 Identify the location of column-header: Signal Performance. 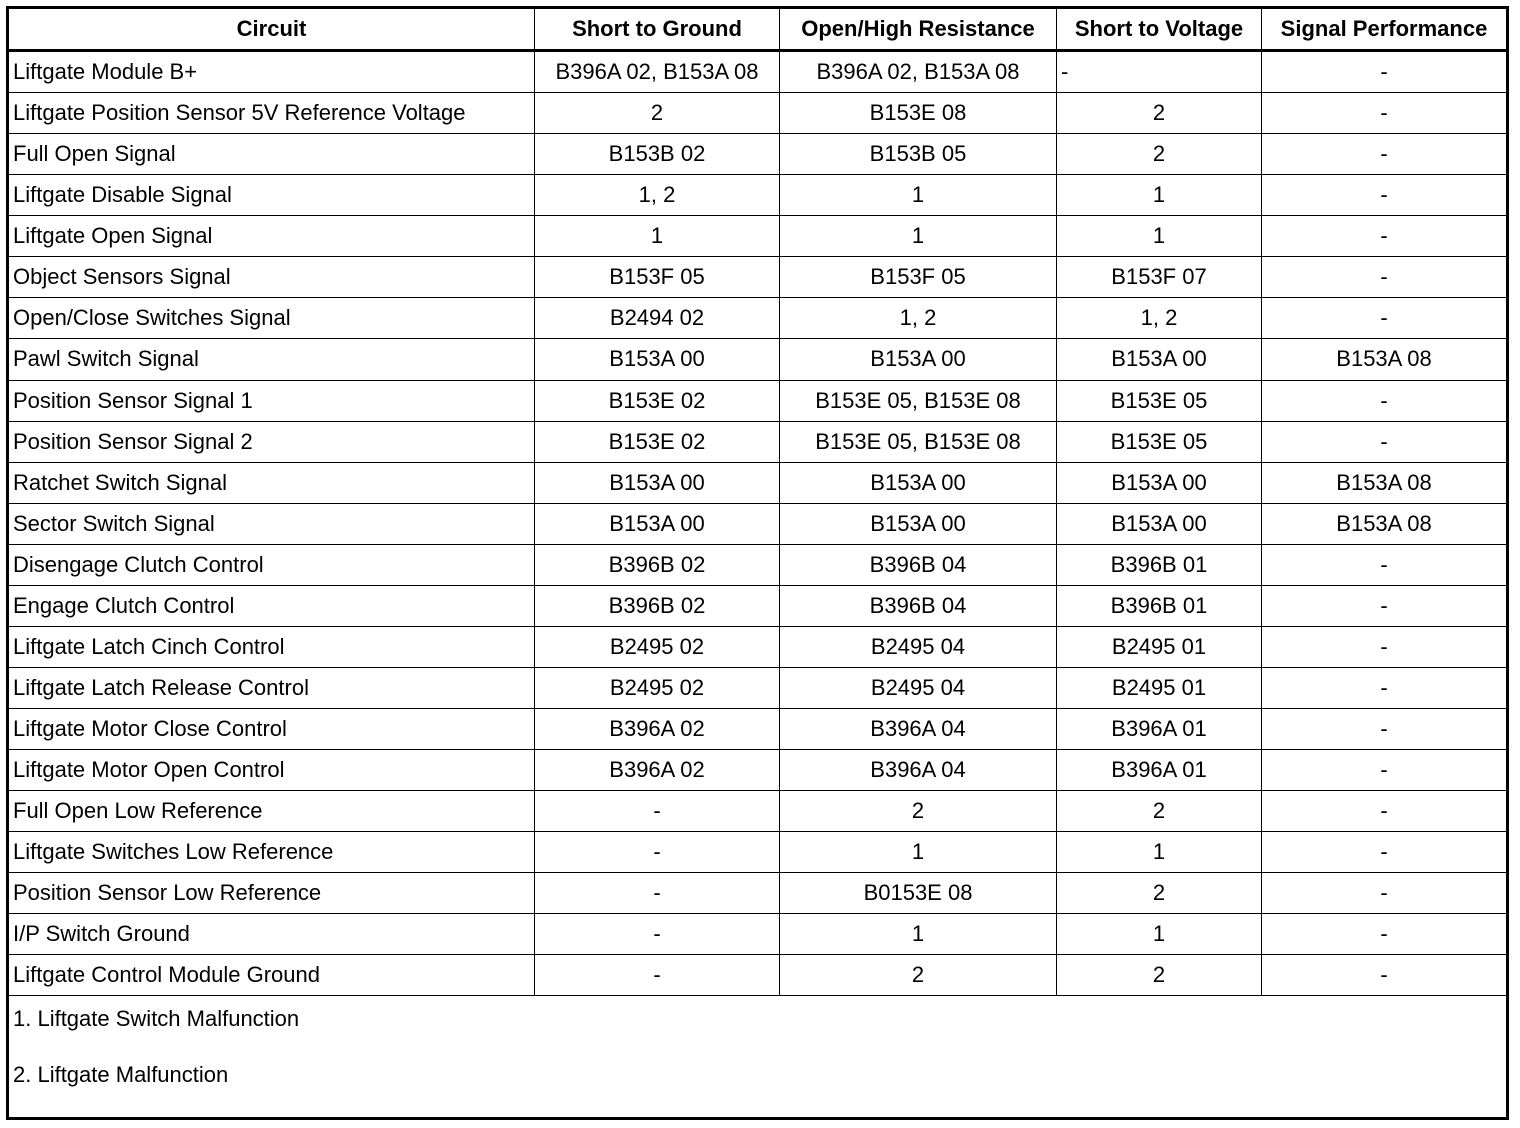
(1384, 29).